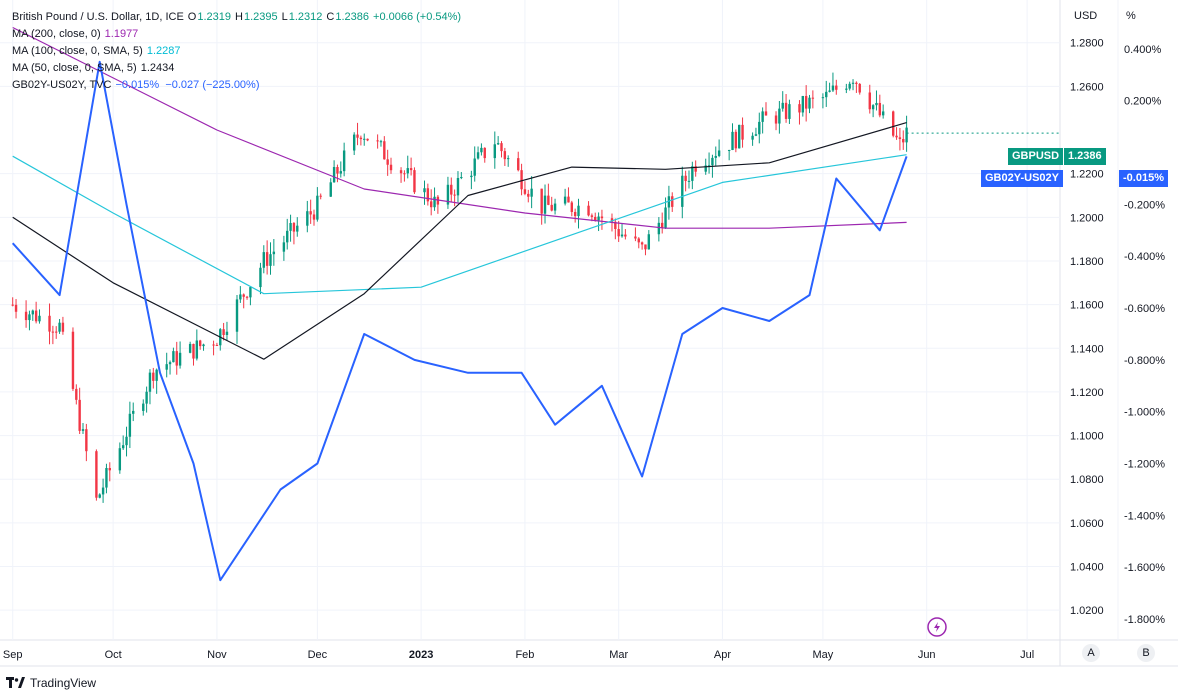 The width and height of the screenshot is (1178, 694). I want to click on percent-axis-unit: %, so click(1131, 16).